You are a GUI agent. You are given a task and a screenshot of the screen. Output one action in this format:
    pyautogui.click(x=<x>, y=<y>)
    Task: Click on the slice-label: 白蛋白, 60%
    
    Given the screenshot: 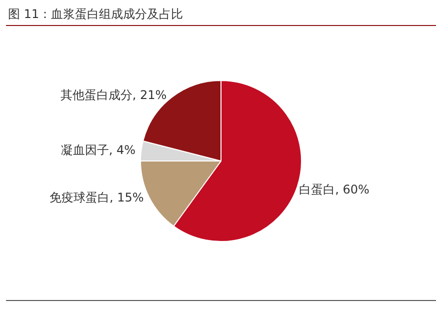 What is the action you would take?
    pyautogui.click(x=334, y=189)
    